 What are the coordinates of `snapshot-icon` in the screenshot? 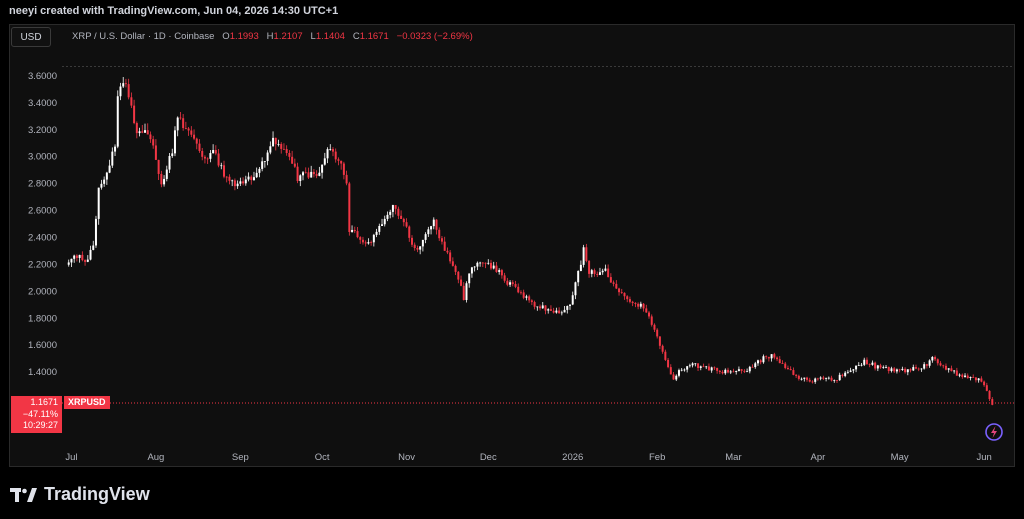 It's located at (994, 434).